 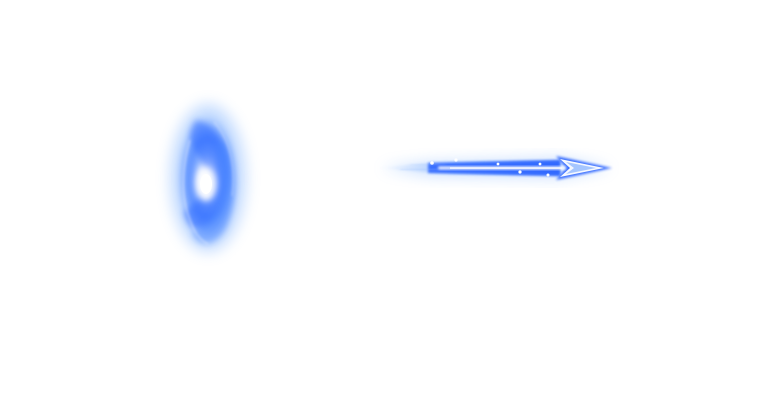 I want to click on energy-arrow-effect, so click(x=495, y=168).